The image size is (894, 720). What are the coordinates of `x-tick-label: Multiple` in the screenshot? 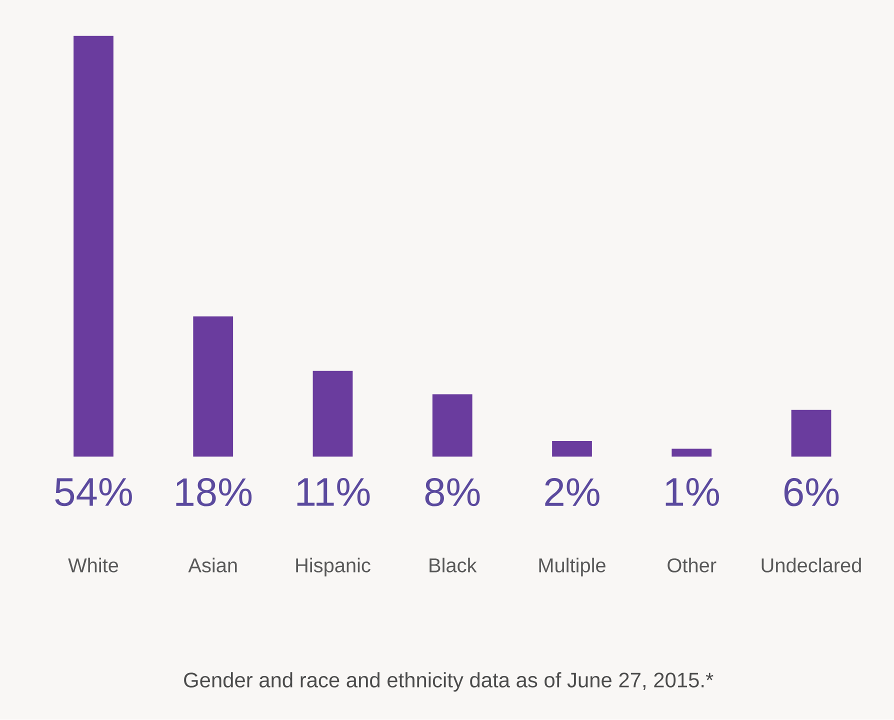 It's located at (572, 567).